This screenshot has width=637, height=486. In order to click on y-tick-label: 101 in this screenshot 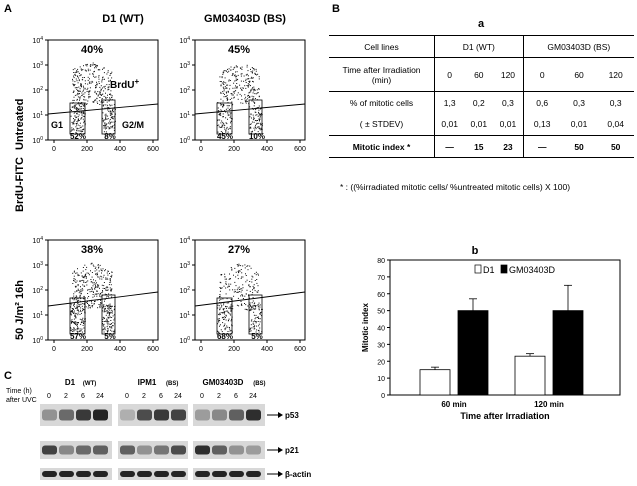, I will do `click(184, 315)`.